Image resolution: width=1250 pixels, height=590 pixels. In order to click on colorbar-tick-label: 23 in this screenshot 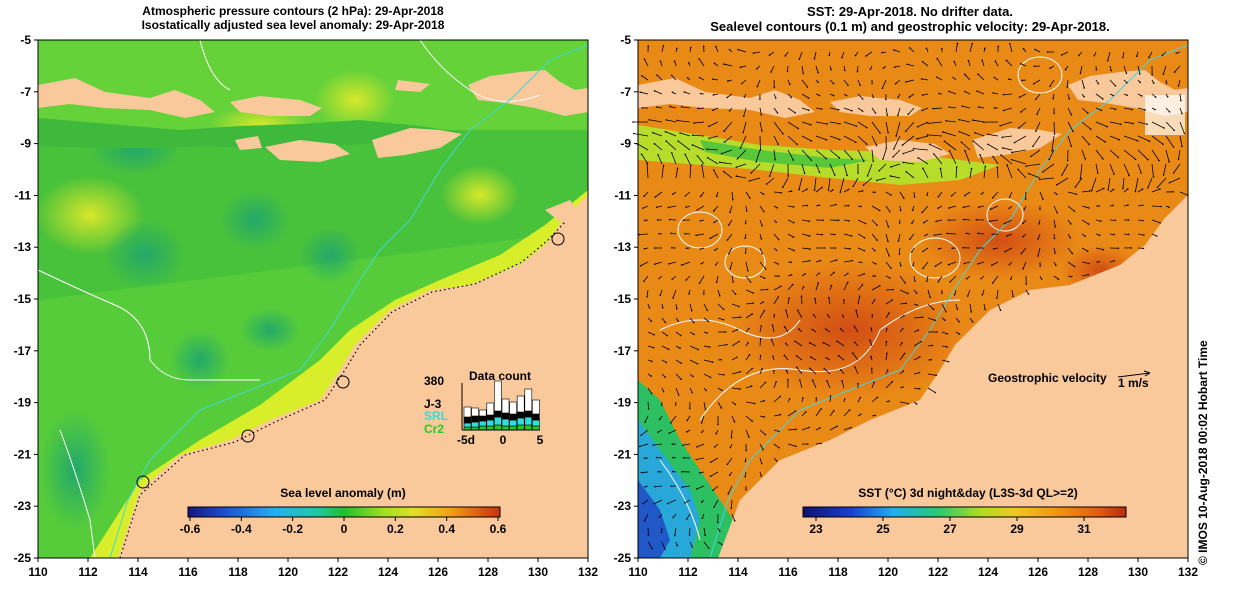, I will do `click(816, 529)`.